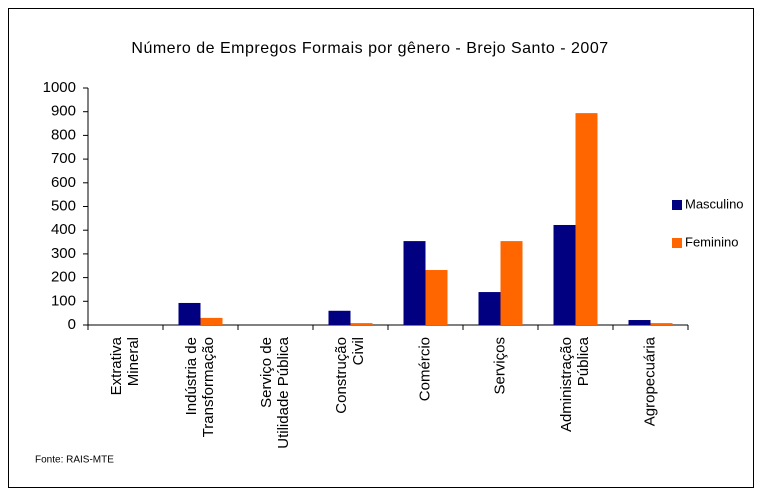 The image size is (762, 496). I want to click on y-tick-label: 200, so click(63, 277).